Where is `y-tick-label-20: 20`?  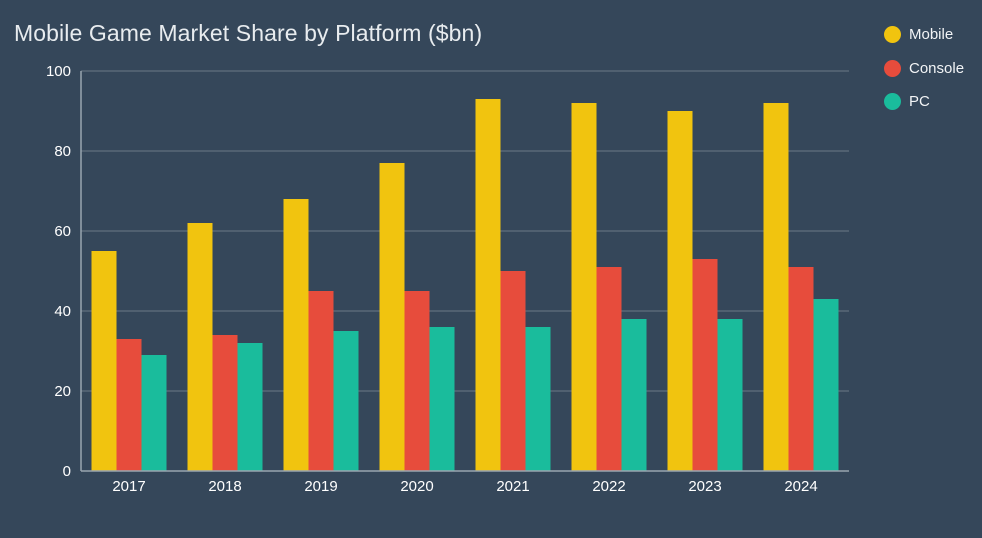 y-tick-label-20: 20 is located at coordinates (62, 391).